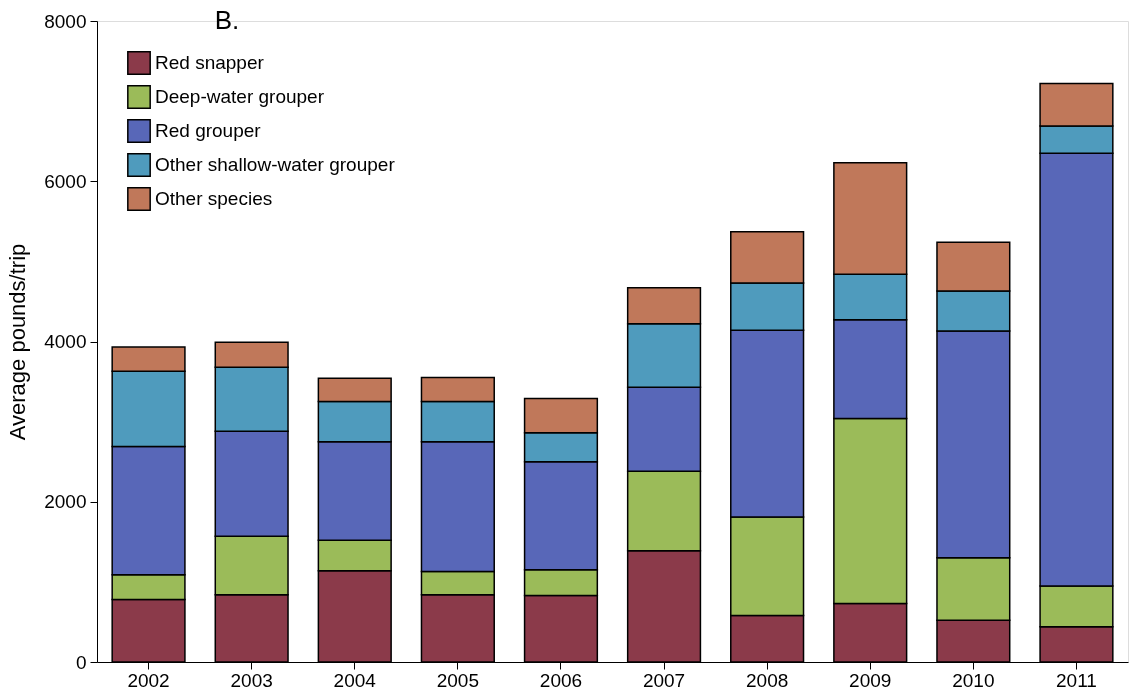  Describe the element at coordinates (870, 680) in the screenshot. I see `x-tick-label: 2009` at that location.